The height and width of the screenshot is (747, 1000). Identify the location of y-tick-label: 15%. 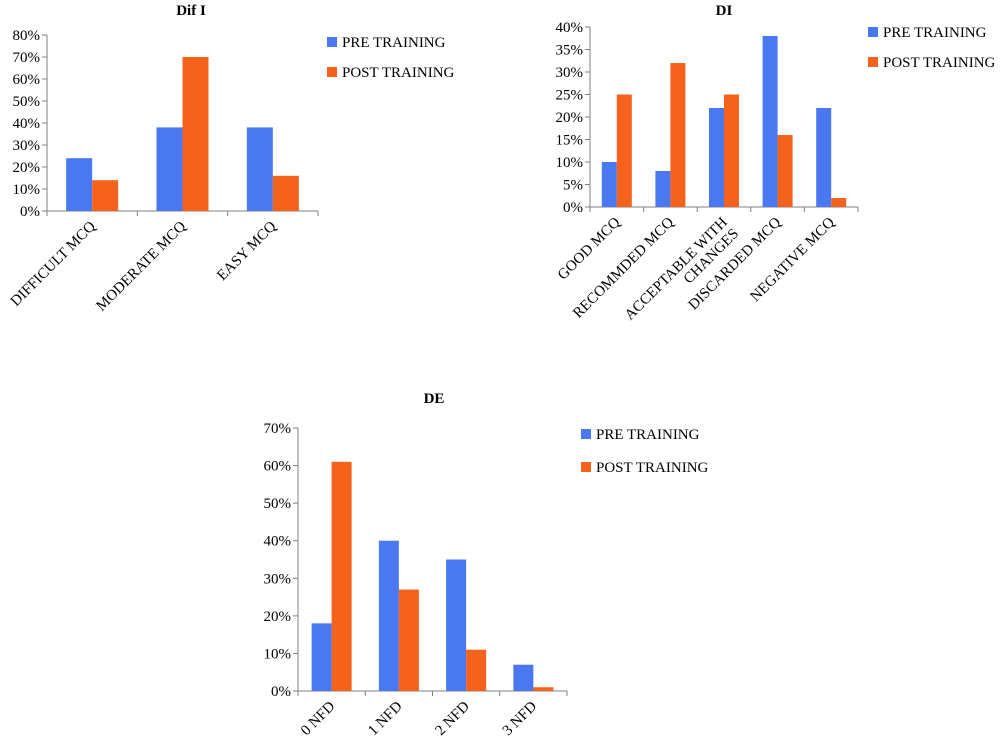
(570, 141).